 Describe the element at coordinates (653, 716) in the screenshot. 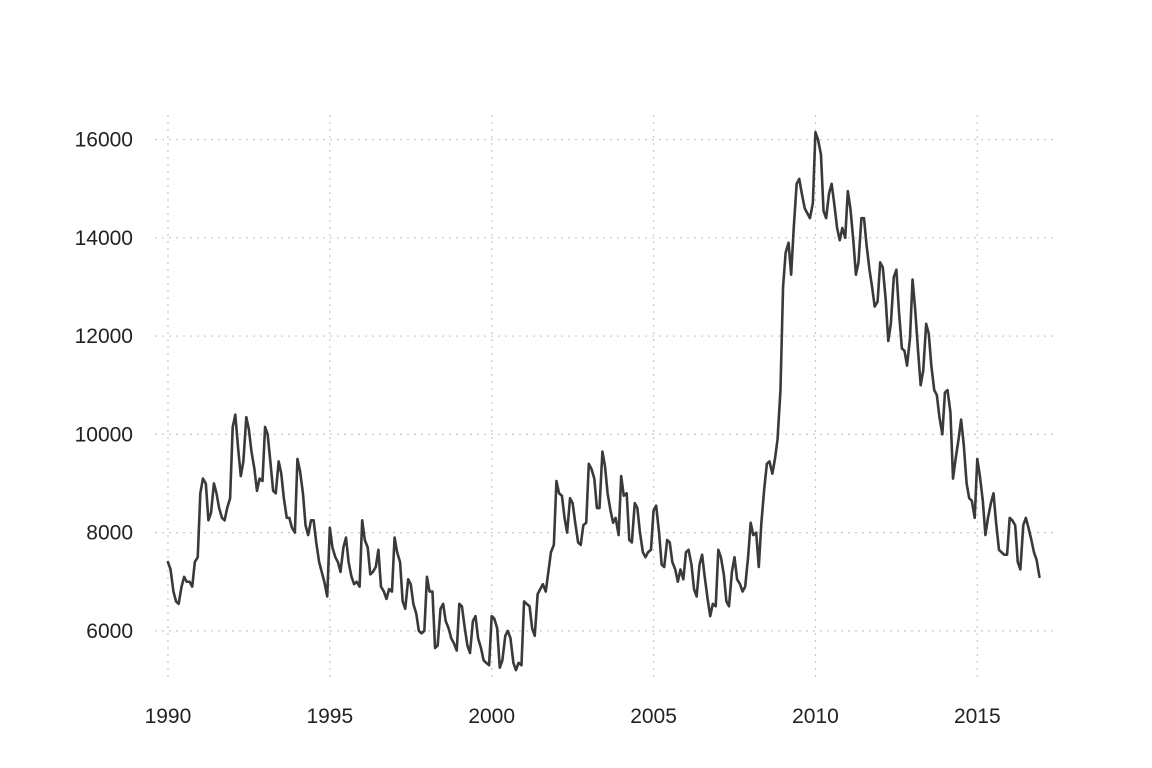

I see `x-tick-label: 2005` at that location.